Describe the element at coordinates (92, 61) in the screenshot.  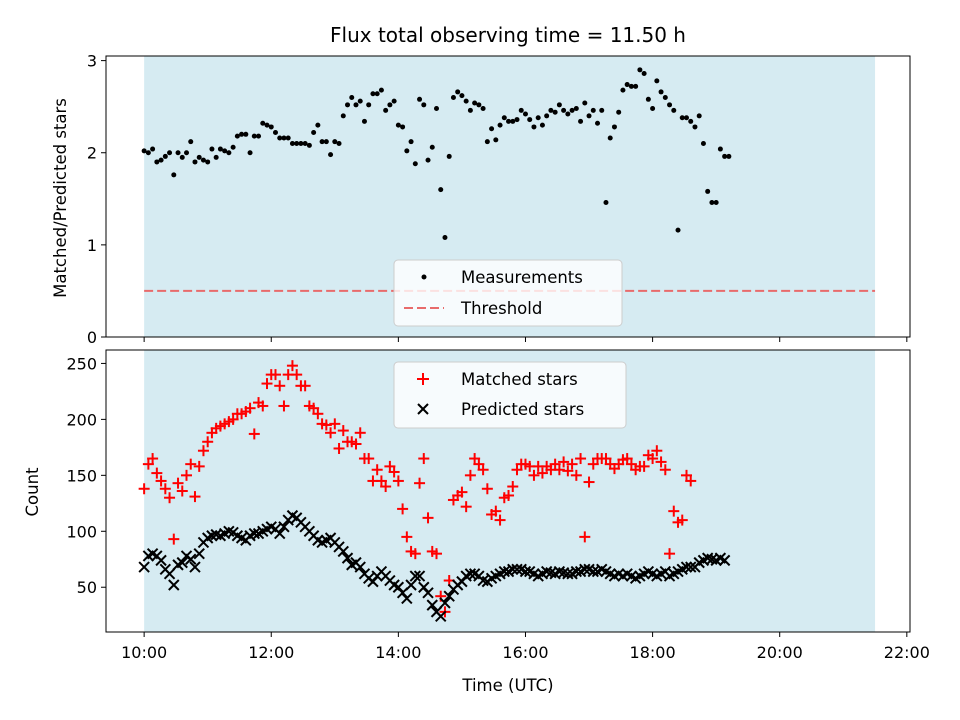
I see `y-tick-label: 3` at that location.